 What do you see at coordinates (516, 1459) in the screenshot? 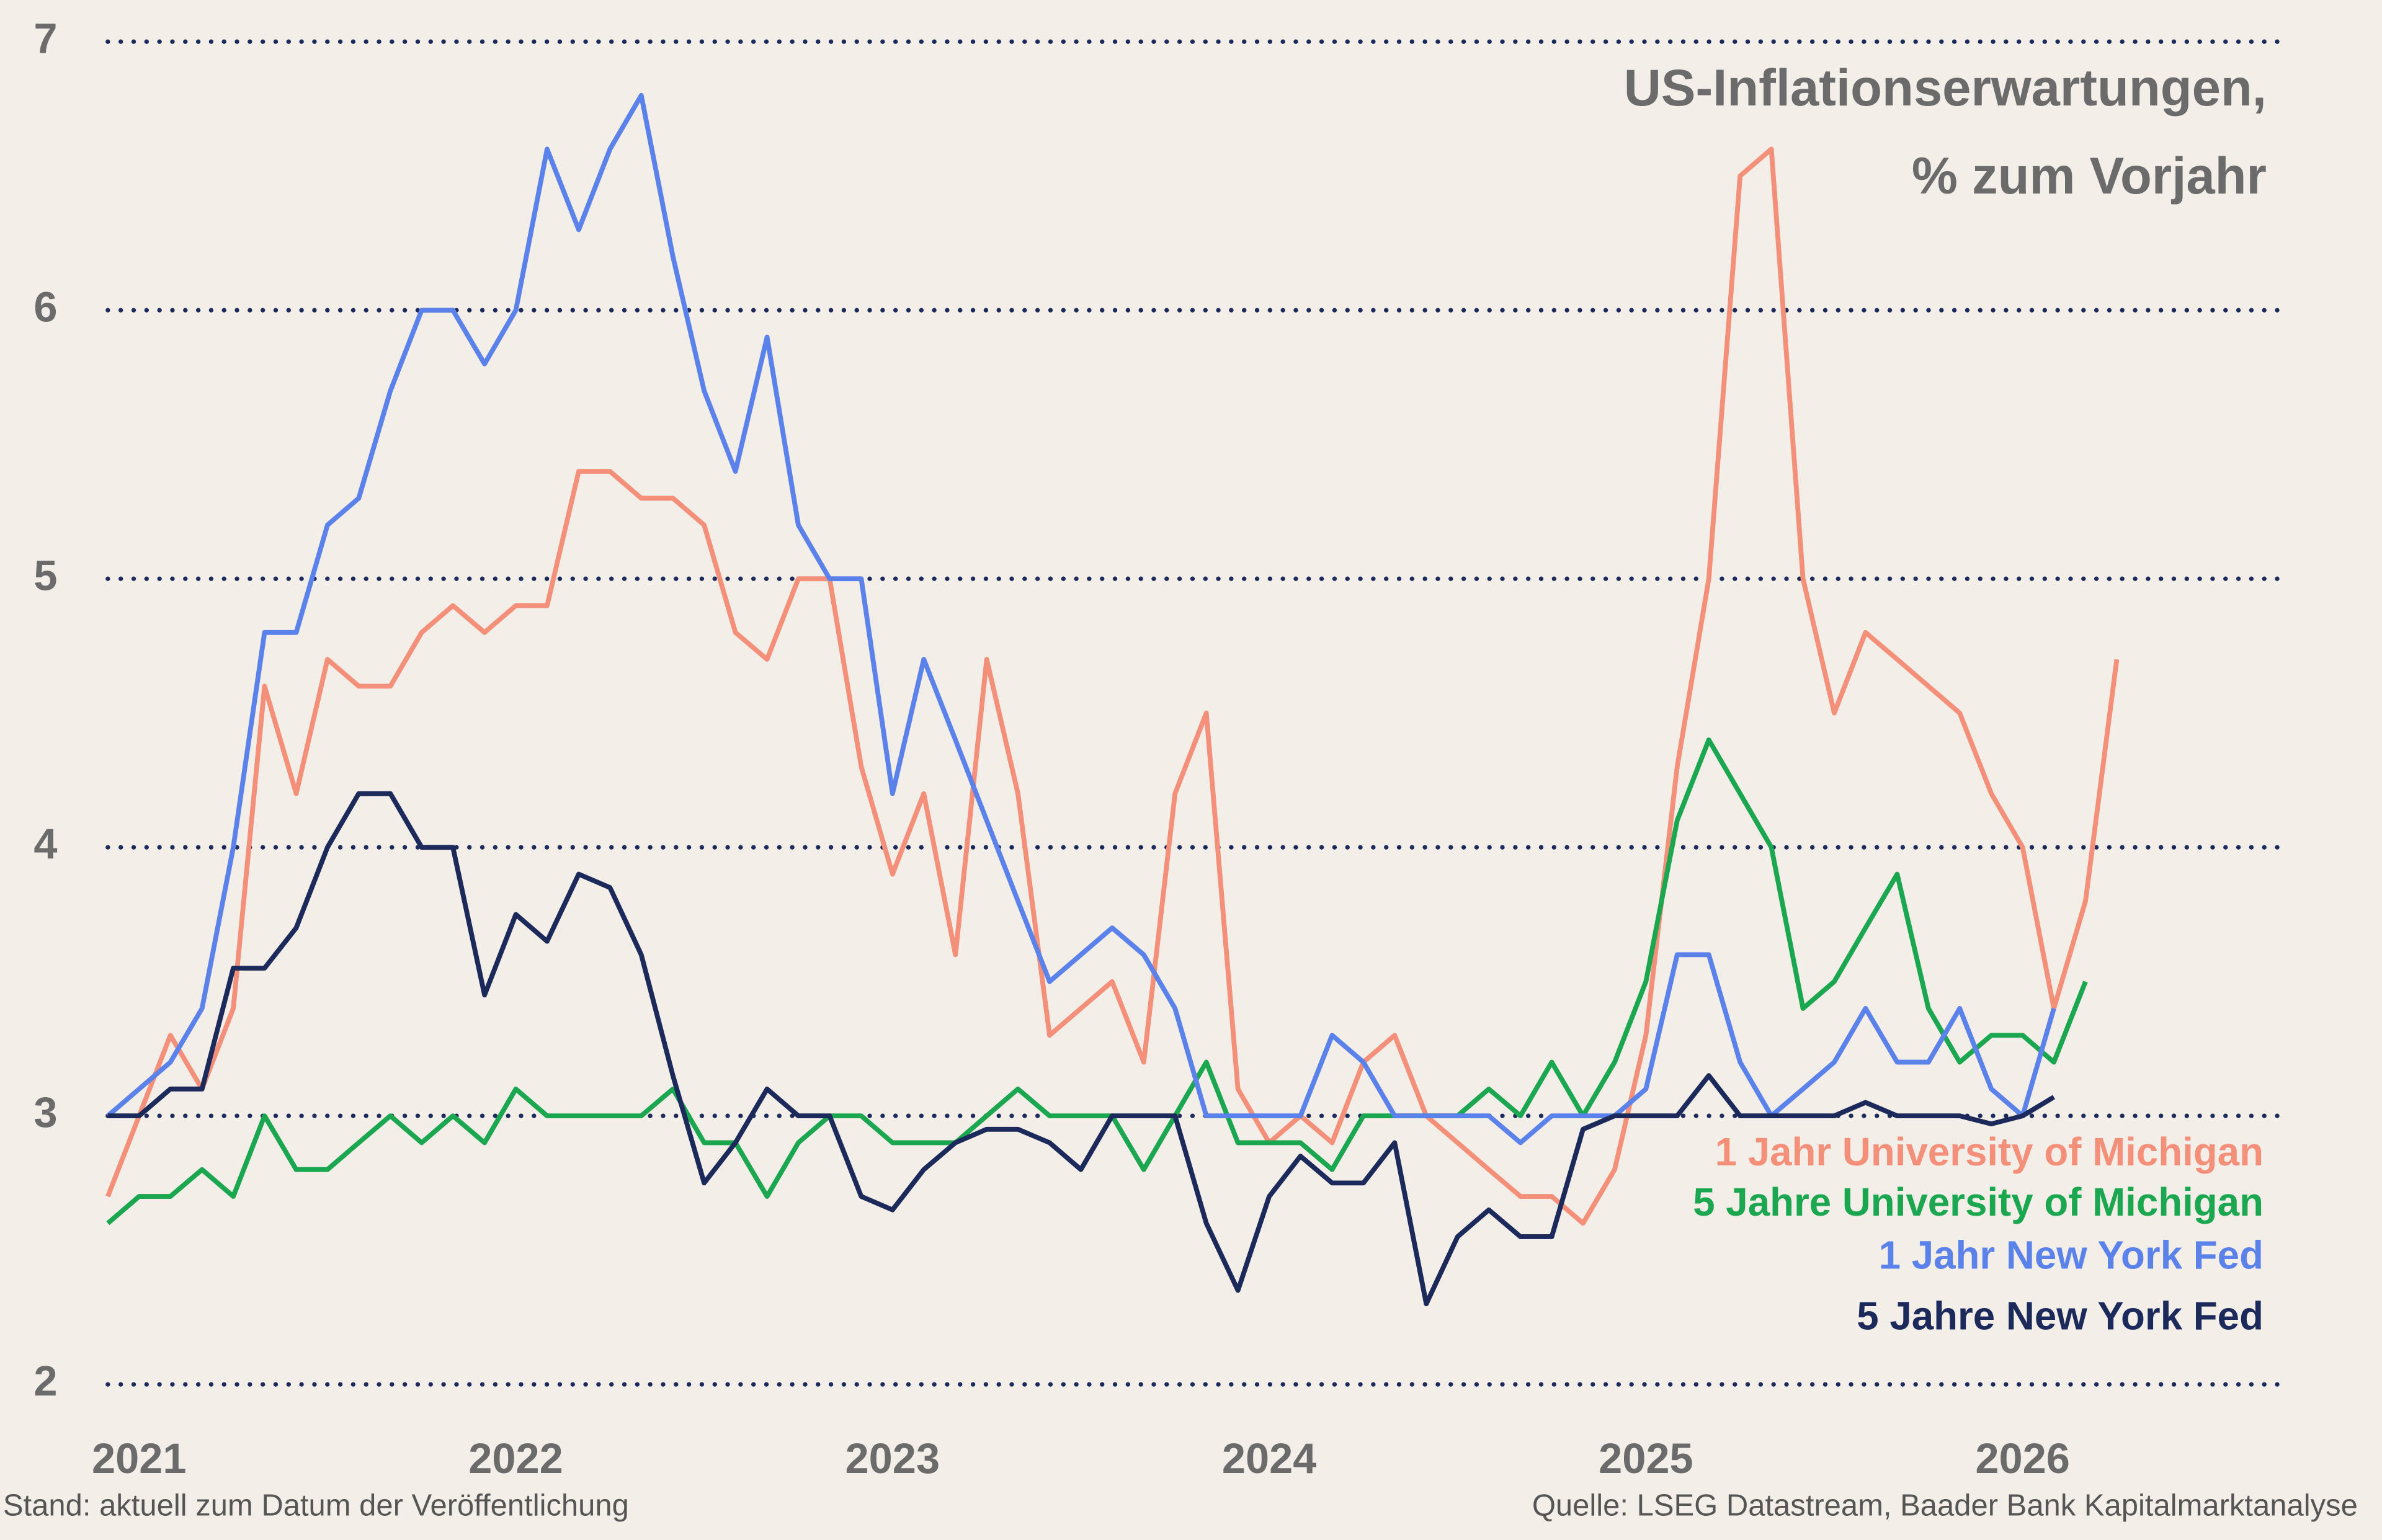
I see `x-tick-label: 2022` at bounding box center [516, 1459].